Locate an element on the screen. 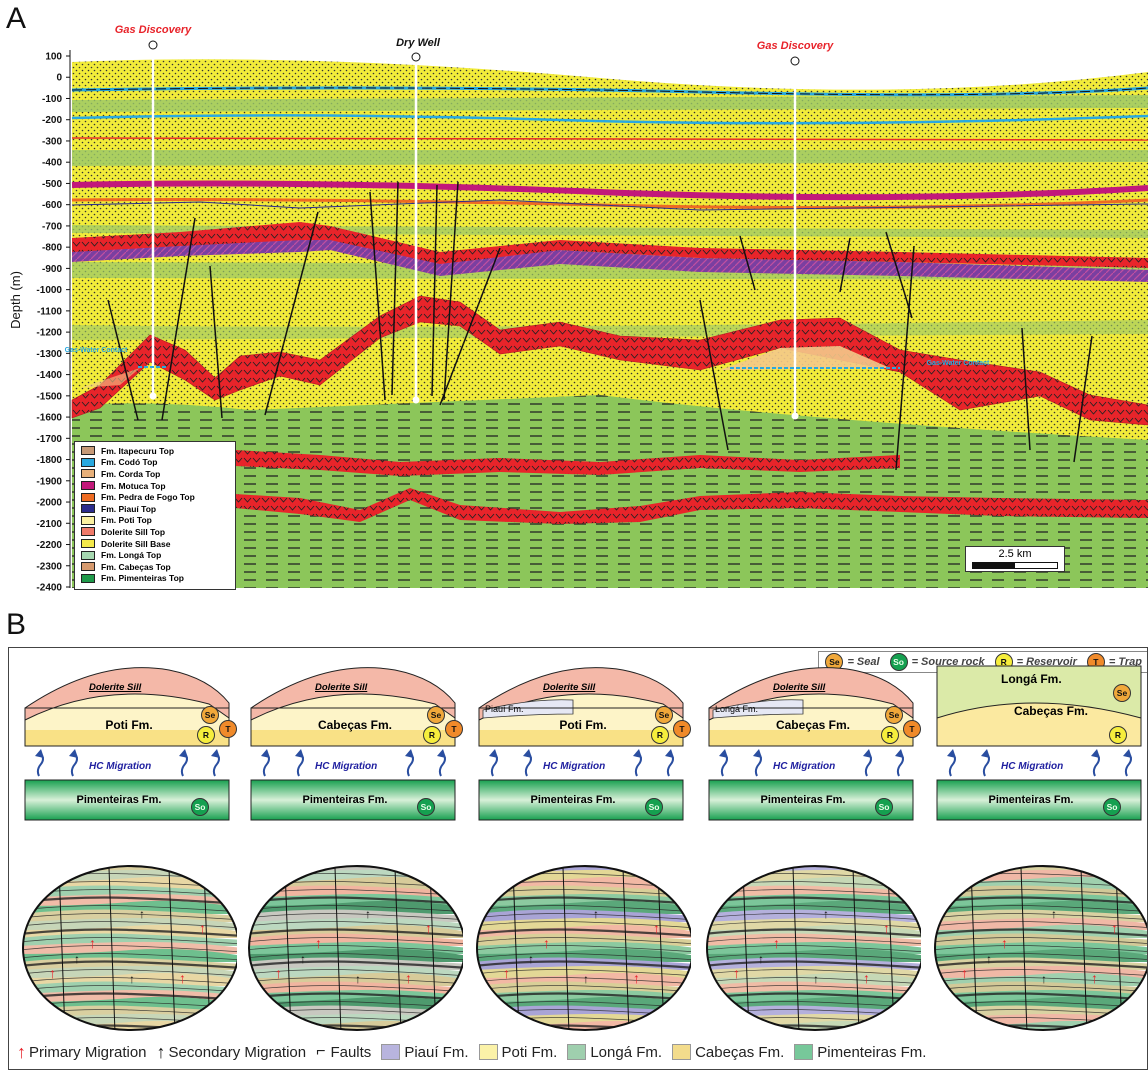  y-tick-label: -1800 is located at coordinates (49, 460).